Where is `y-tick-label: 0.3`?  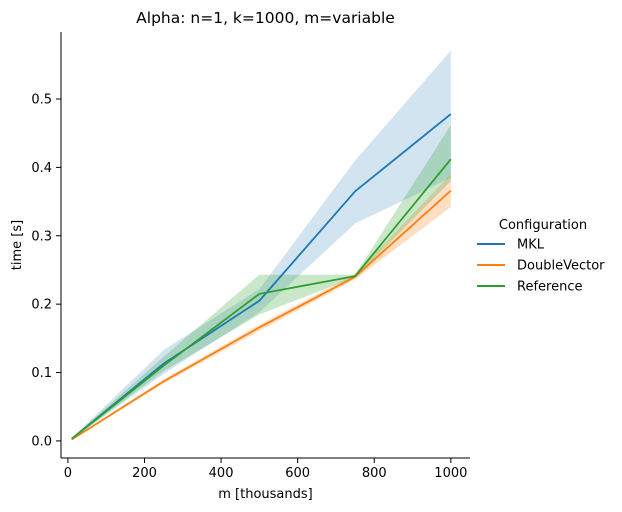 y-tick-label: 0.3 is located at coordinates (41, 236).